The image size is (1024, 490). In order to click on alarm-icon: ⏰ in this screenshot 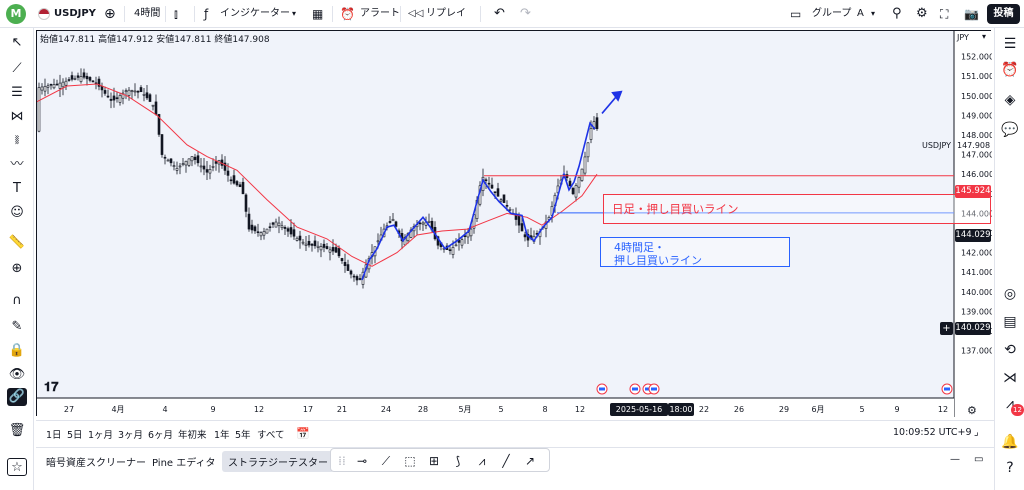, I will do `click(347, 14)`.